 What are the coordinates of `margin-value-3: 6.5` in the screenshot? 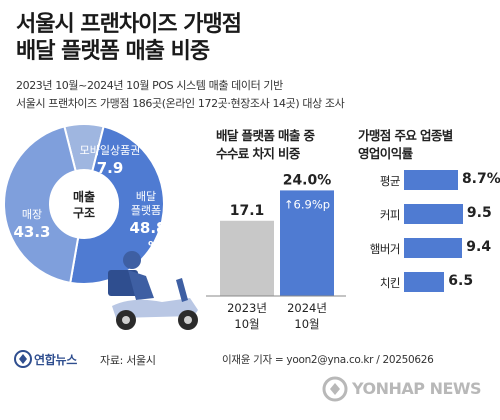 It's located at (461, 281).